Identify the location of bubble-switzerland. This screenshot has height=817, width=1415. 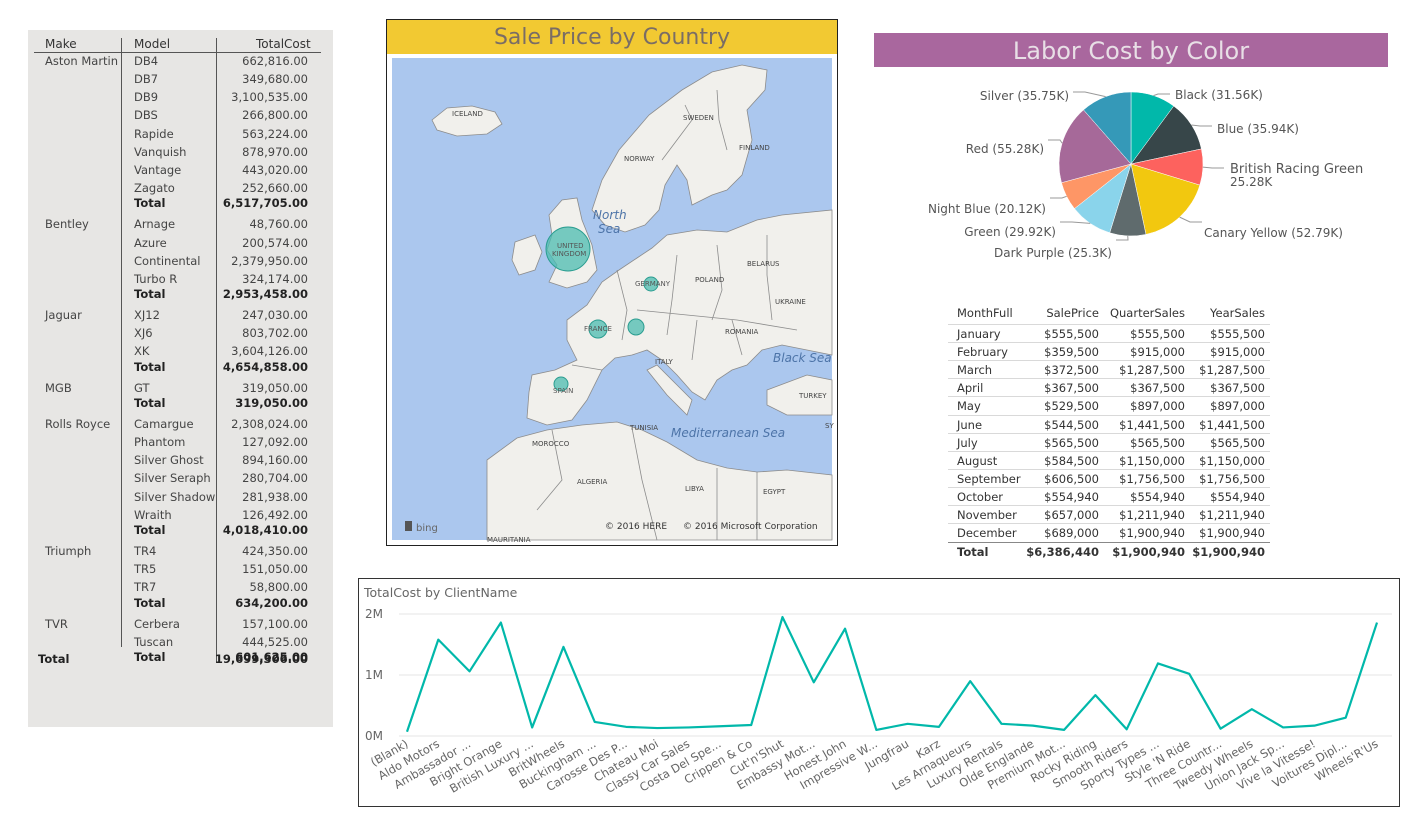
(636, 327).